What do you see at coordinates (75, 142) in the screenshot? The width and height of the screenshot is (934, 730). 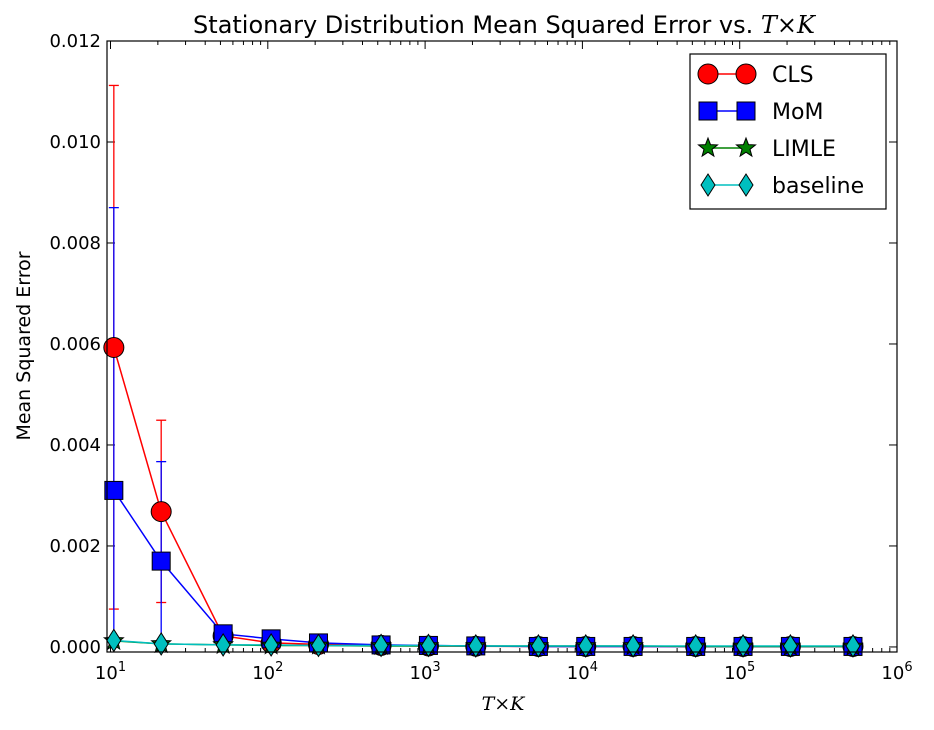 I see `y-tick-label: 0.010` at bounding box center [75, 142].